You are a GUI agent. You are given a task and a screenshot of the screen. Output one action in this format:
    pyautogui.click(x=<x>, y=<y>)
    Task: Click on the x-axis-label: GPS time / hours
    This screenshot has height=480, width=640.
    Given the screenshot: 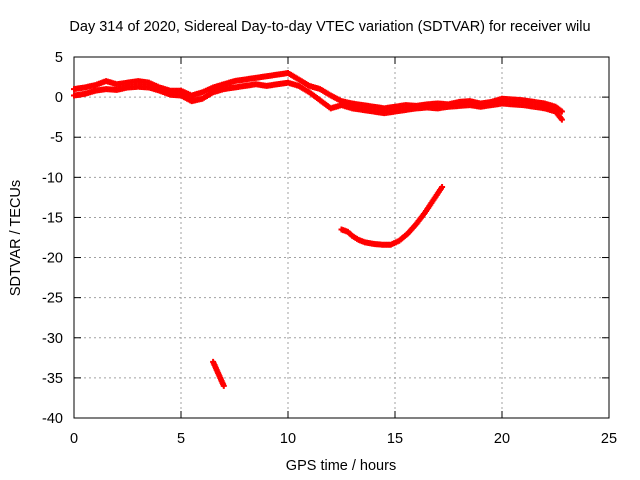 What is the action you would take?
    pyautogui.click(x=341, y=466)
    